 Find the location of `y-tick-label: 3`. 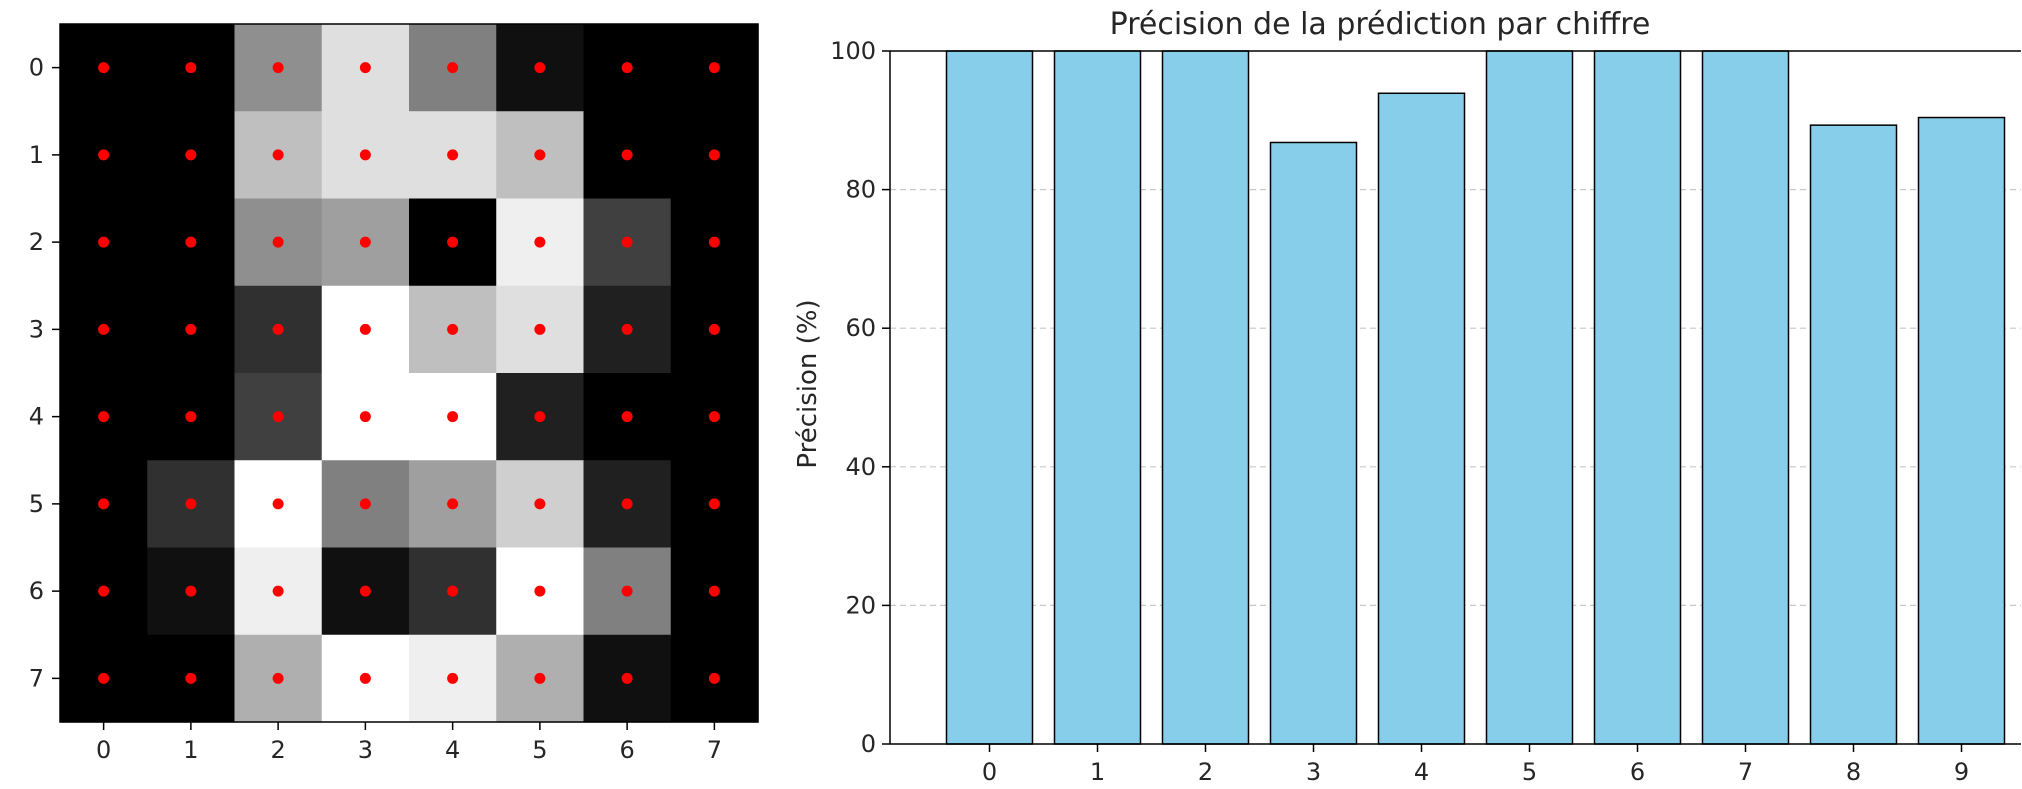

y-tick-label: 3 is located at coordinates (36, 329).